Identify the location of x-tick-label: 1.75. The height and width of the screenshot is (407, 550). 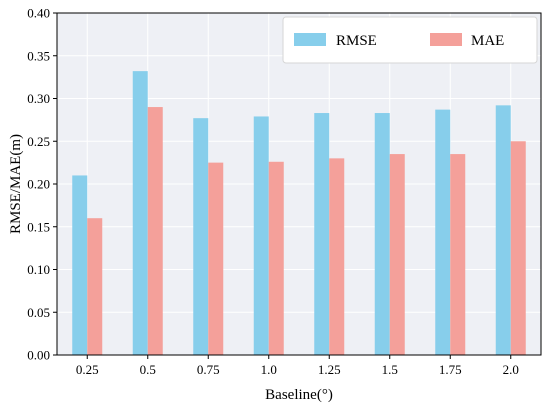
(450, 369).